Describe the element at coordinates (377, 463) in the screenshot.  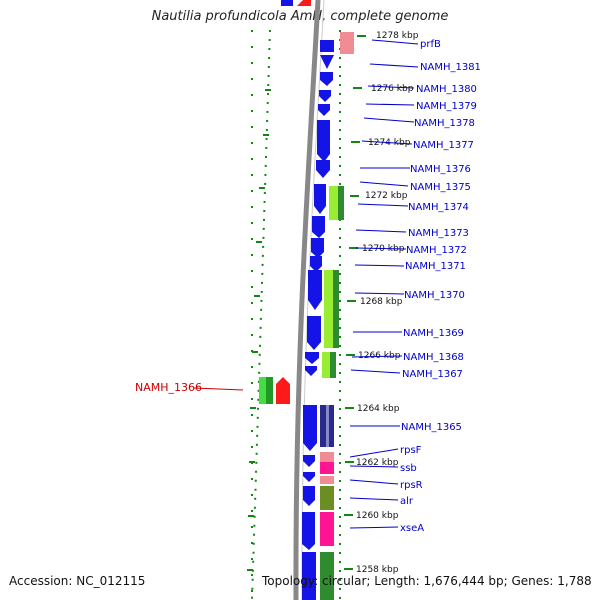
I see `kbp-label: 1262 kbp` at that location.